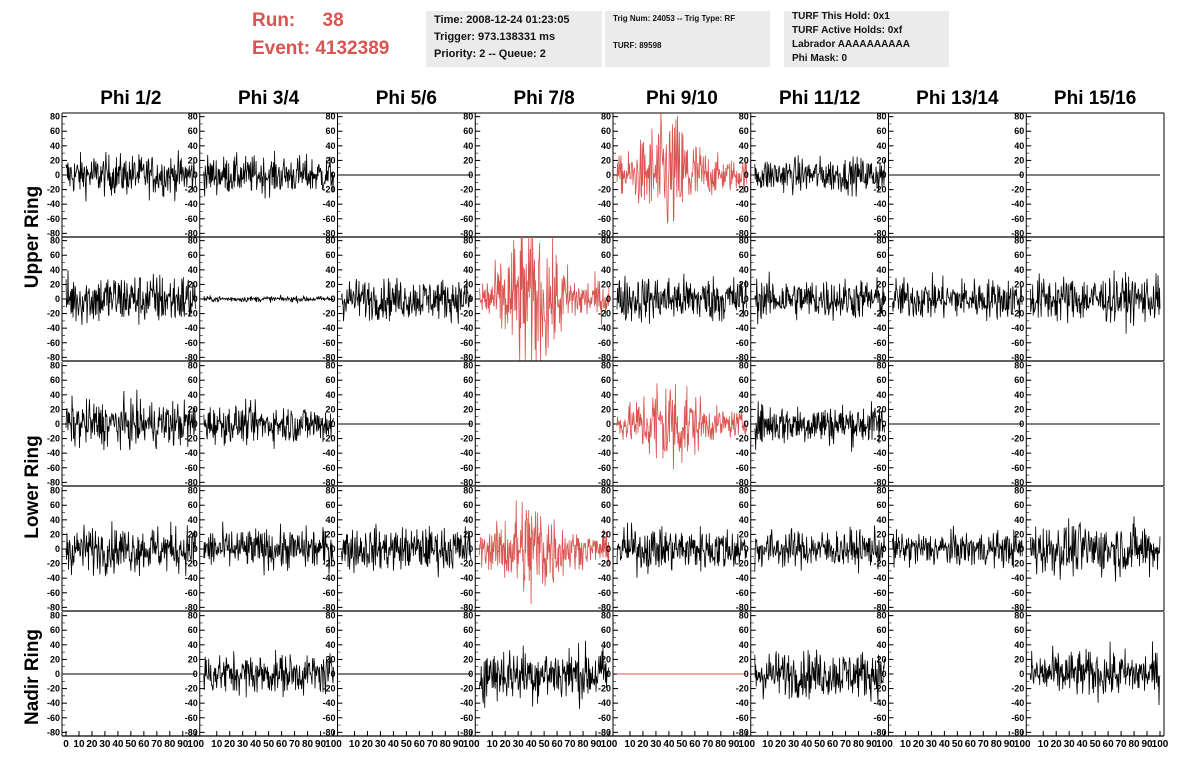  What do you see at coordinates (470, 175) in the screenshot?
I see `panel-r1-c4: 80 60 40 20 0 -20 -40 -60 -80` at bounding box center [470, 175].